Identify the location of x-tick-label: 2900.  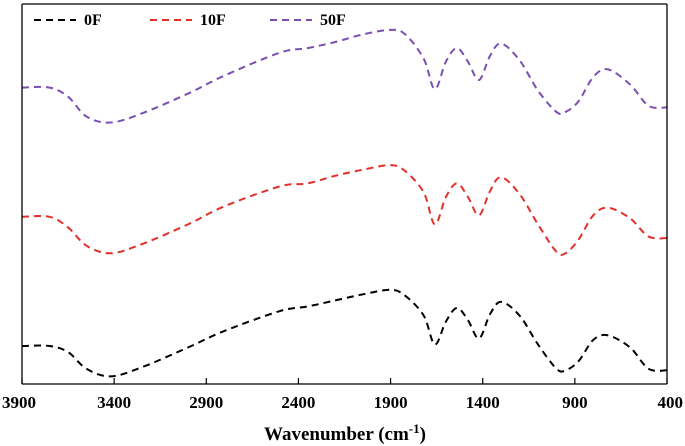
(206, 402).